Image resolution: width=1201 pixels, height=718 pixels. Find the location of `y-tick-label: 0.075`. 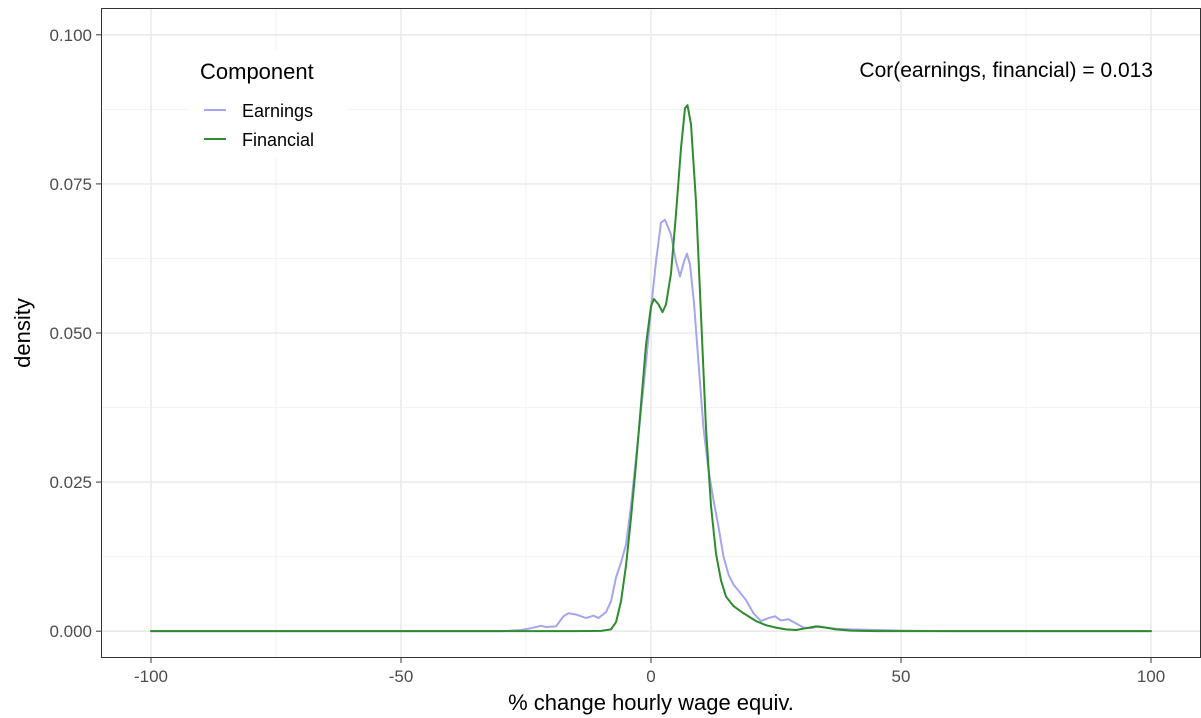

y-tick-label: 0.075 is located at coordinates (70, 184).